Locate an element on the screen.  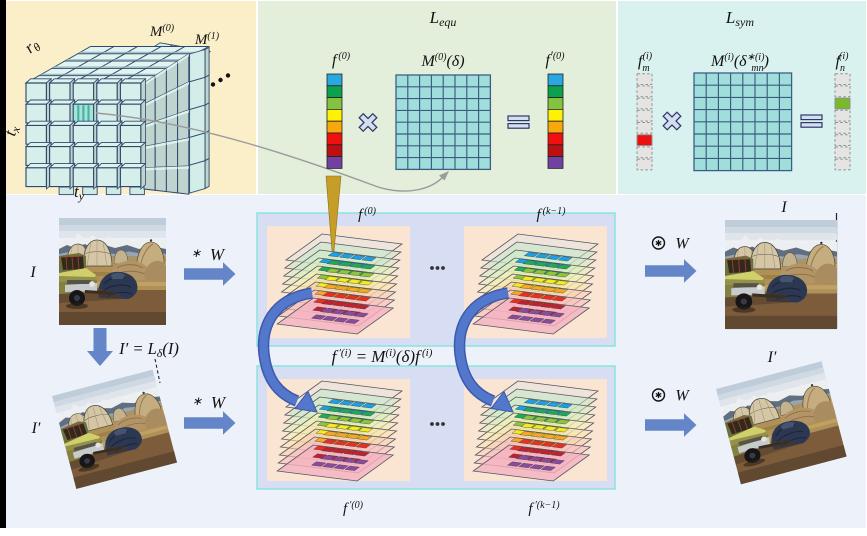
svg-text: I′ = Lδ(I) is located at coordinates (148, 349).